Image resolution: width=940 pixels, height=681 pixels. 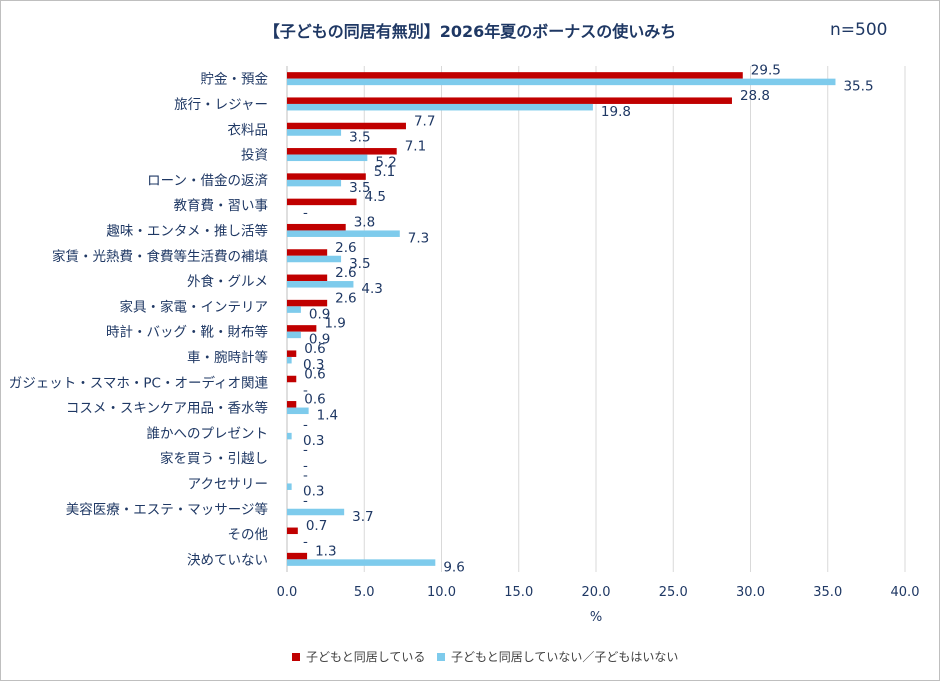 I want to click on category-label: アクセサリー, so click(x=228, y=484).